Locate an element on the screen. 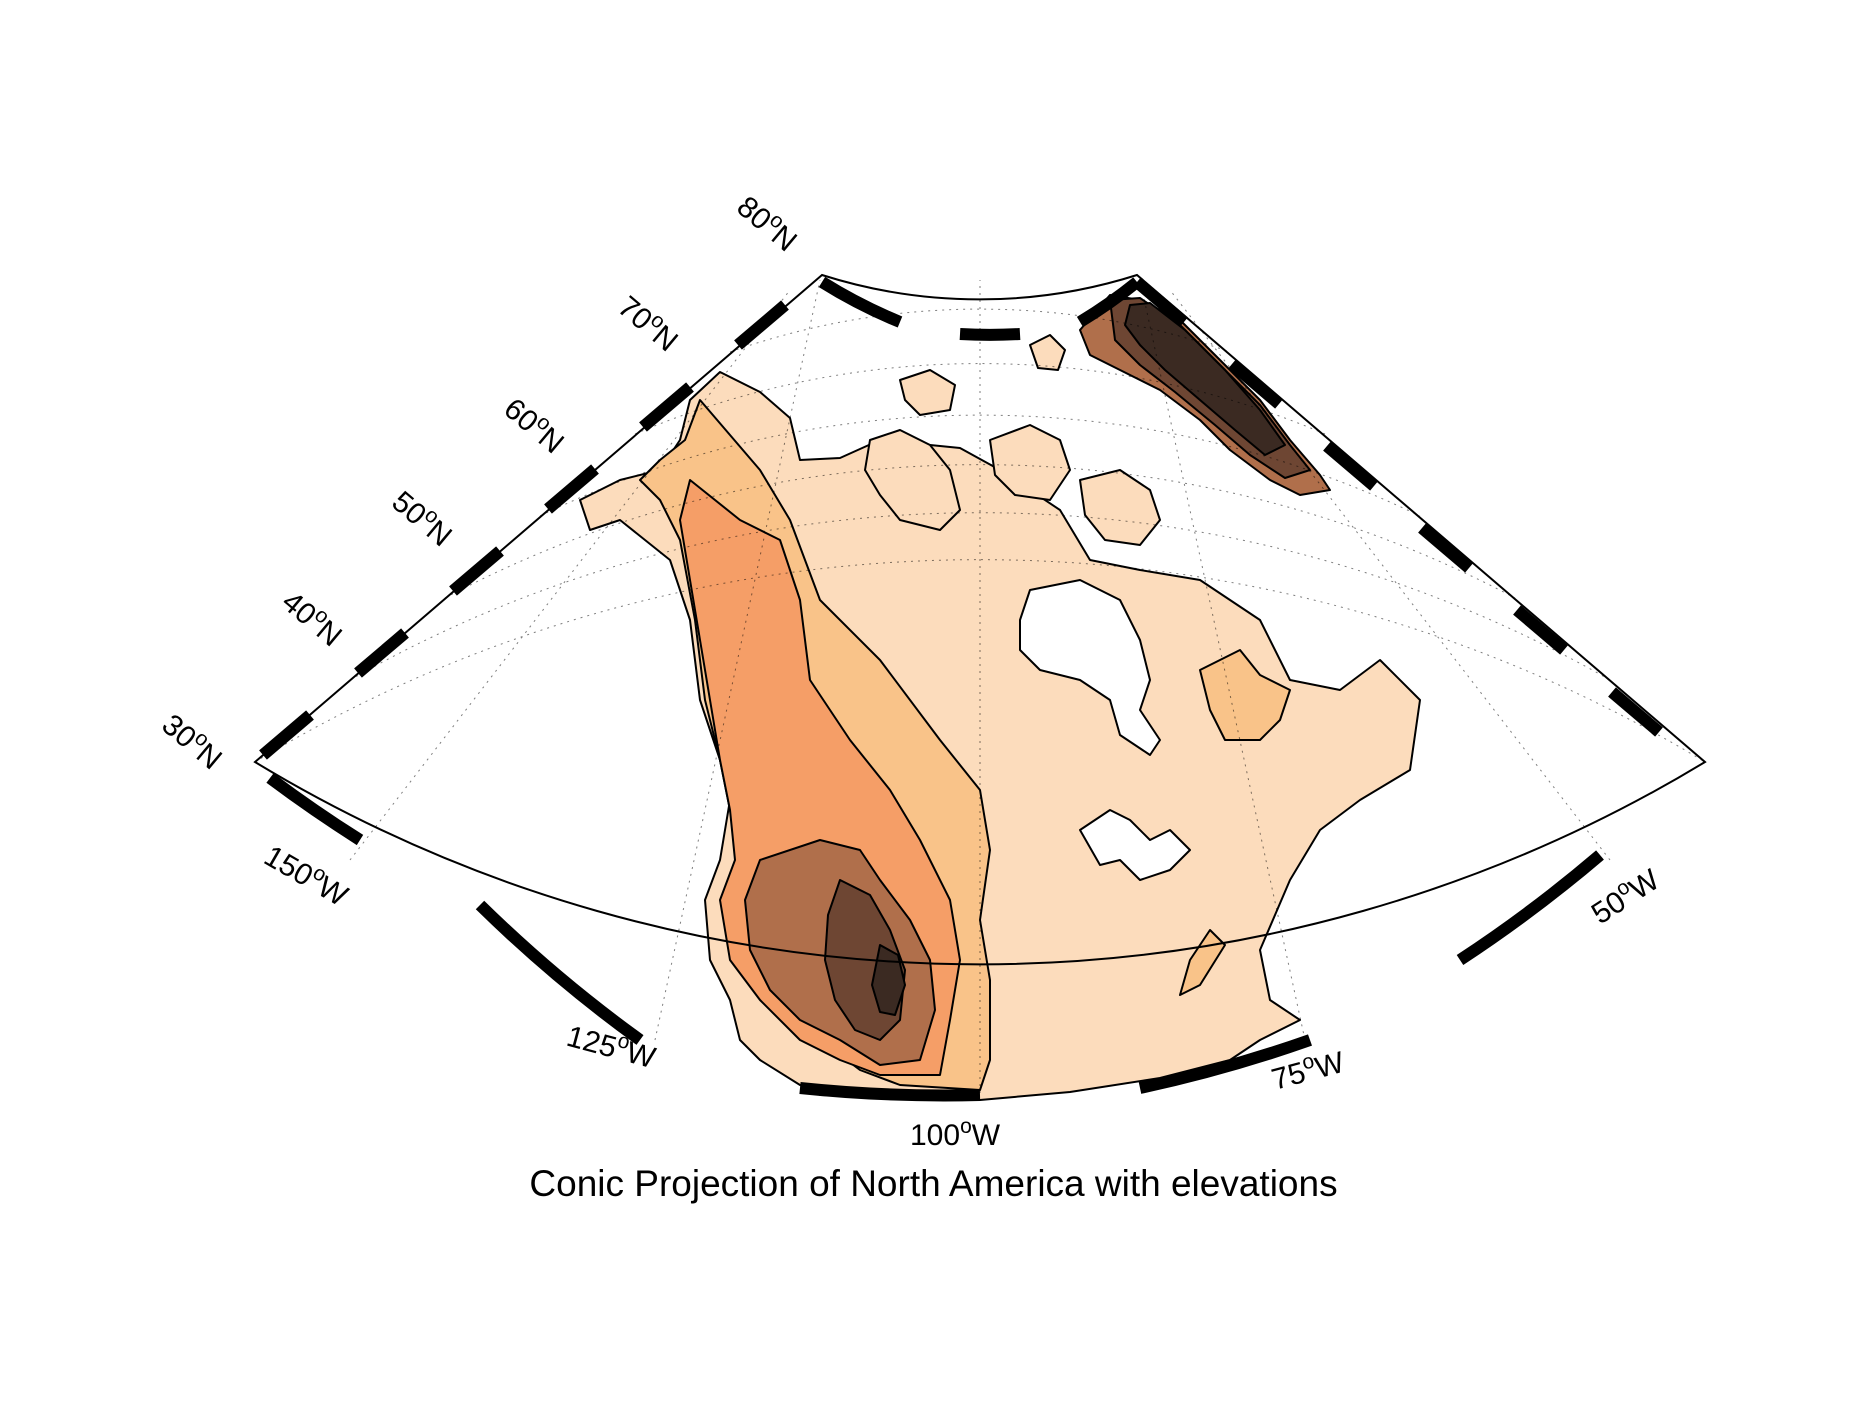  lon-label-50: 50oW is located at coordinates (1625, 895).